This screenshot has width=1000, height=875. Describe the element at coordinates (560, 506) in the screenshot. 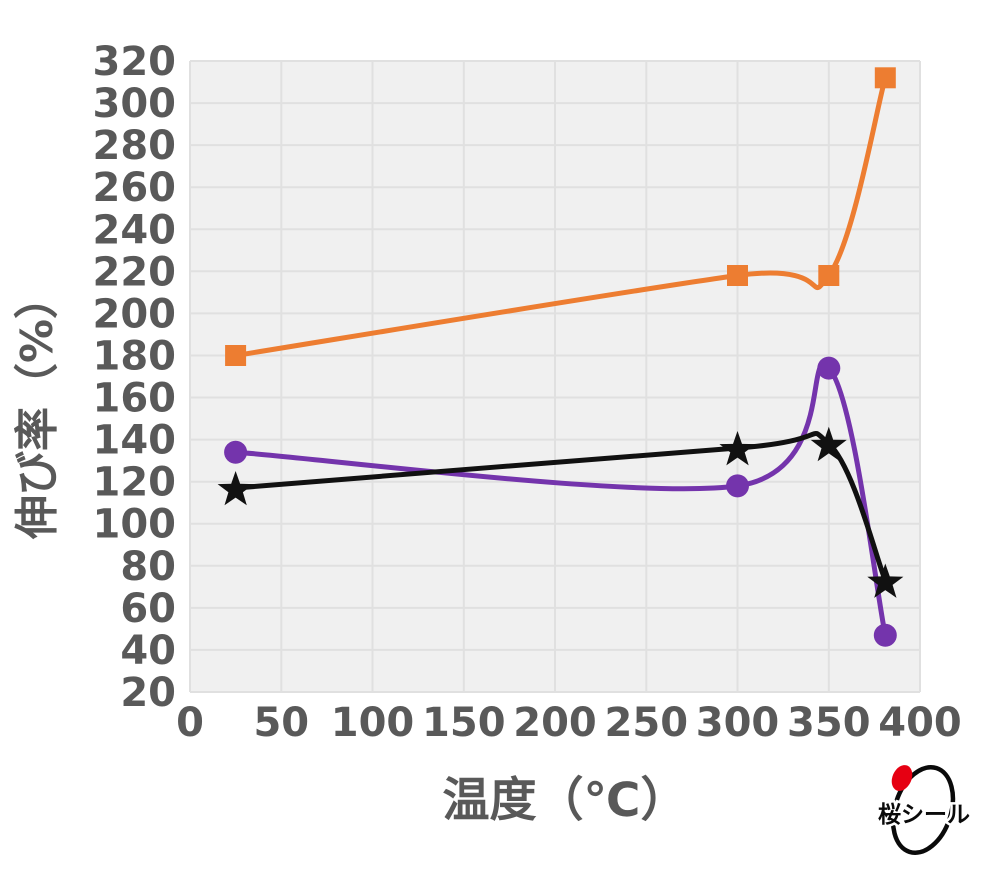

I see `black-star-series-line` at that location.